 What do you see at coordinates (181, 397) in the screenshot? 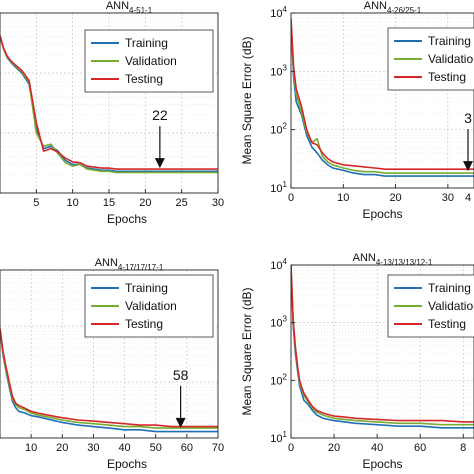
I see `best-epoch-annotation: 58` at bounding box center [181, 397].